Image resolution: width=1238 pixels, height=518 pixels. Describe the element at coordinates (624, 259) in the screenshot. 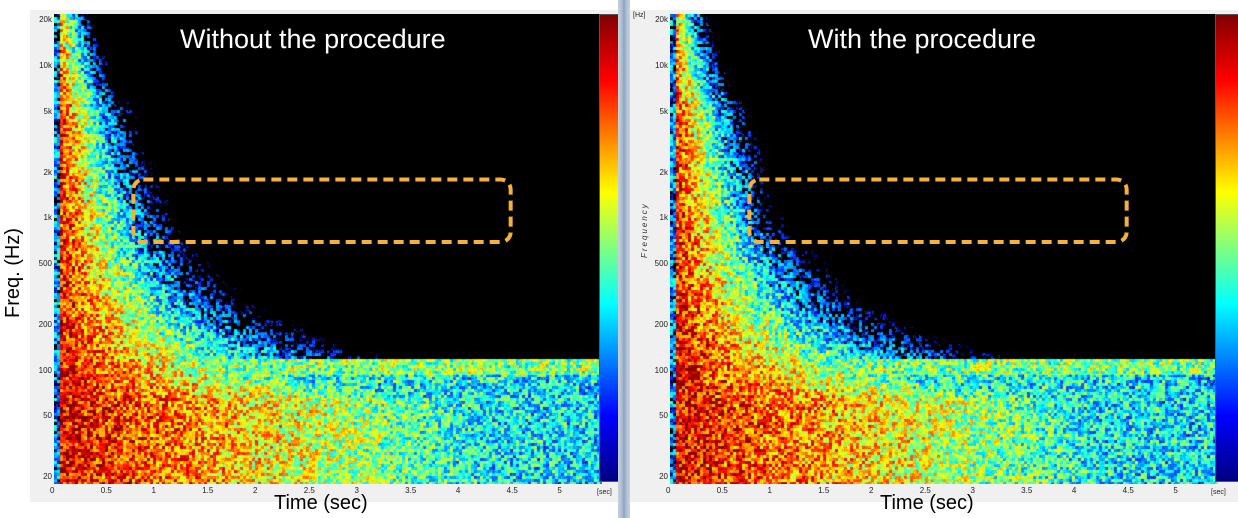

I see `panel-divider` at that location.